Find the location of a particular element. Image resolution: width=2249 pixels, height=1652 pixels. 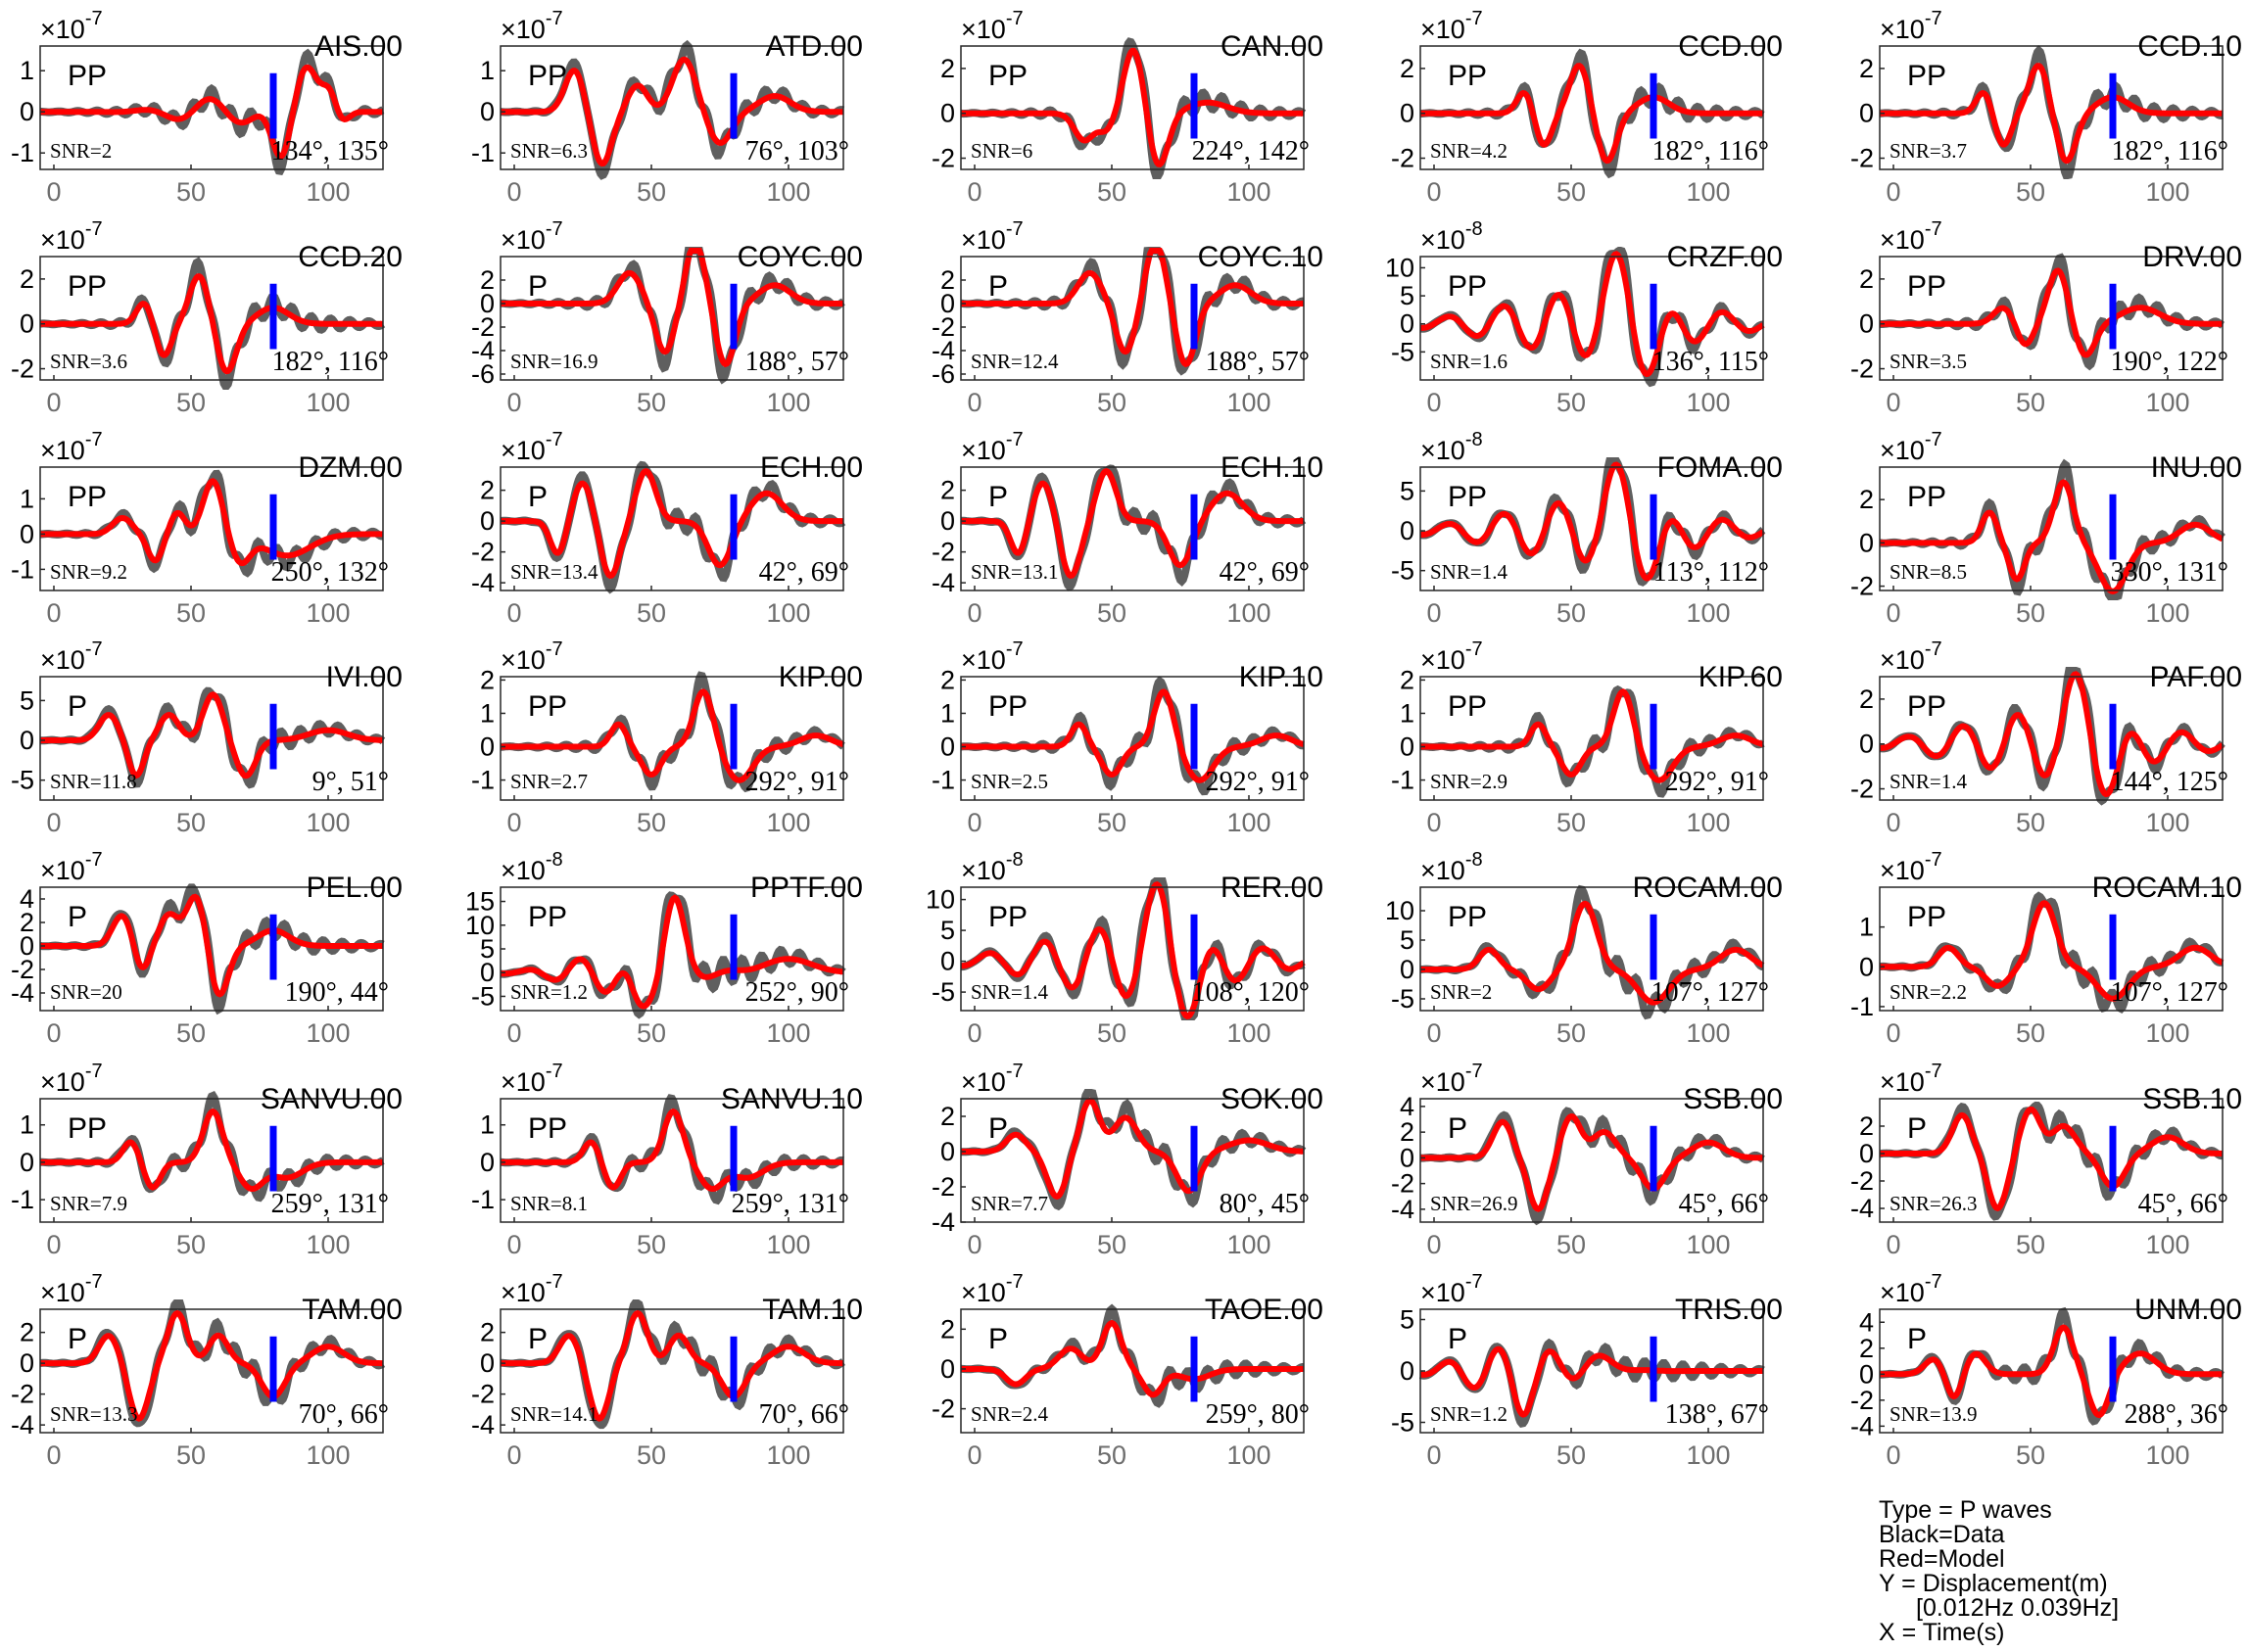

snr-label: SNR=16.9 is located at coordinates (554, 361).